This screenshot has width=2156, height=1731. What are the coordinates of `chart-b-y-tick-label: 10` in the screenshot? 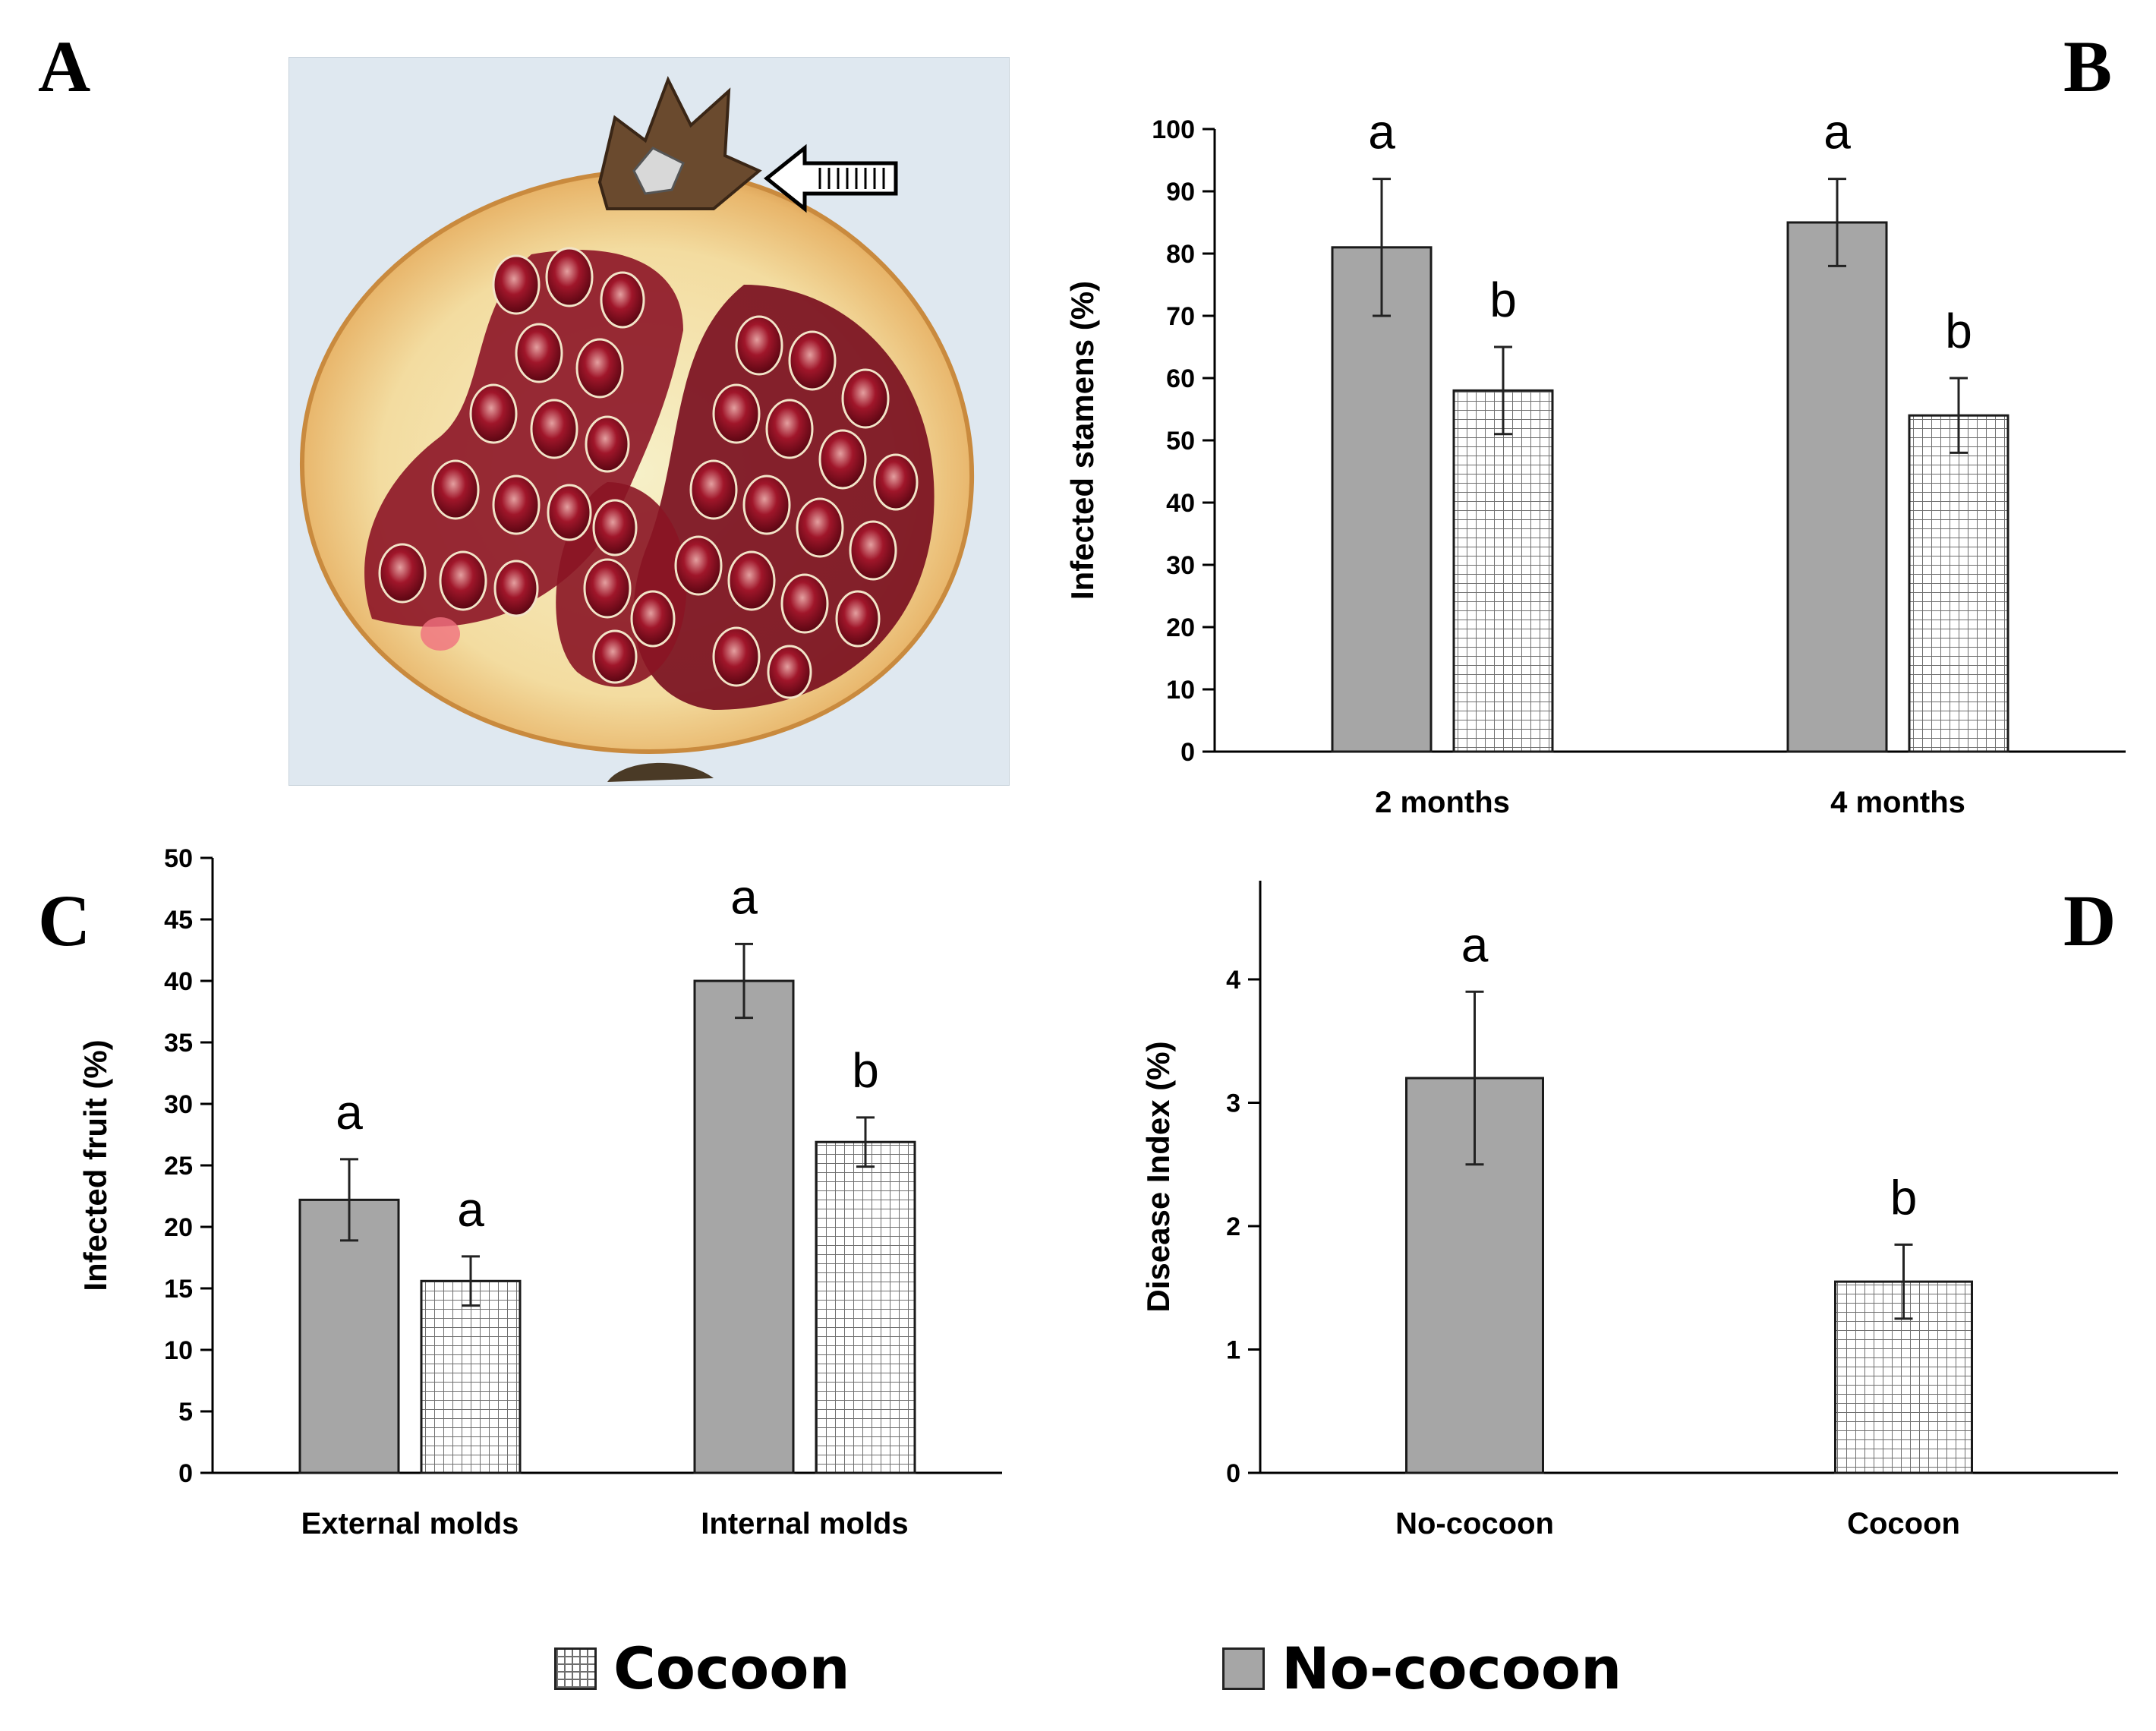 It's located at (1180, 690).